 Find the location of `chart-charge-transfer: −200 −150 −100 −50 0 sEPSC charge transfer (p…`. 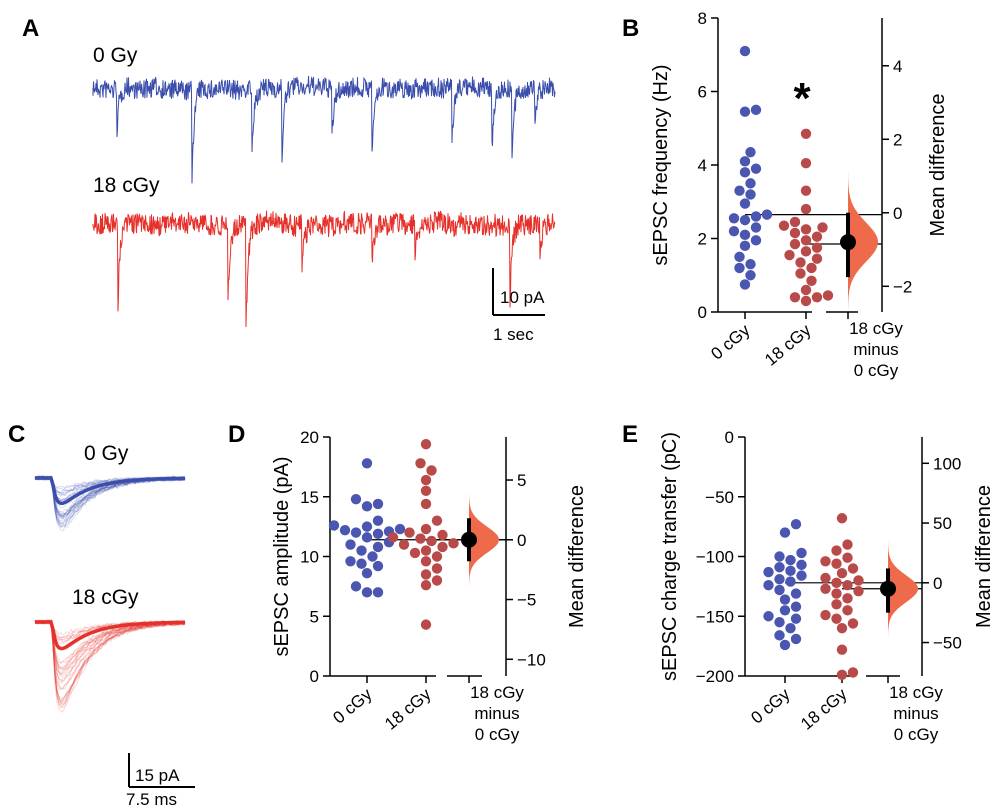

chart-charge-transfer: −200 −150 −100 −50 0 sEPSC charge transfer (p… is located at coordinates (827, 586).